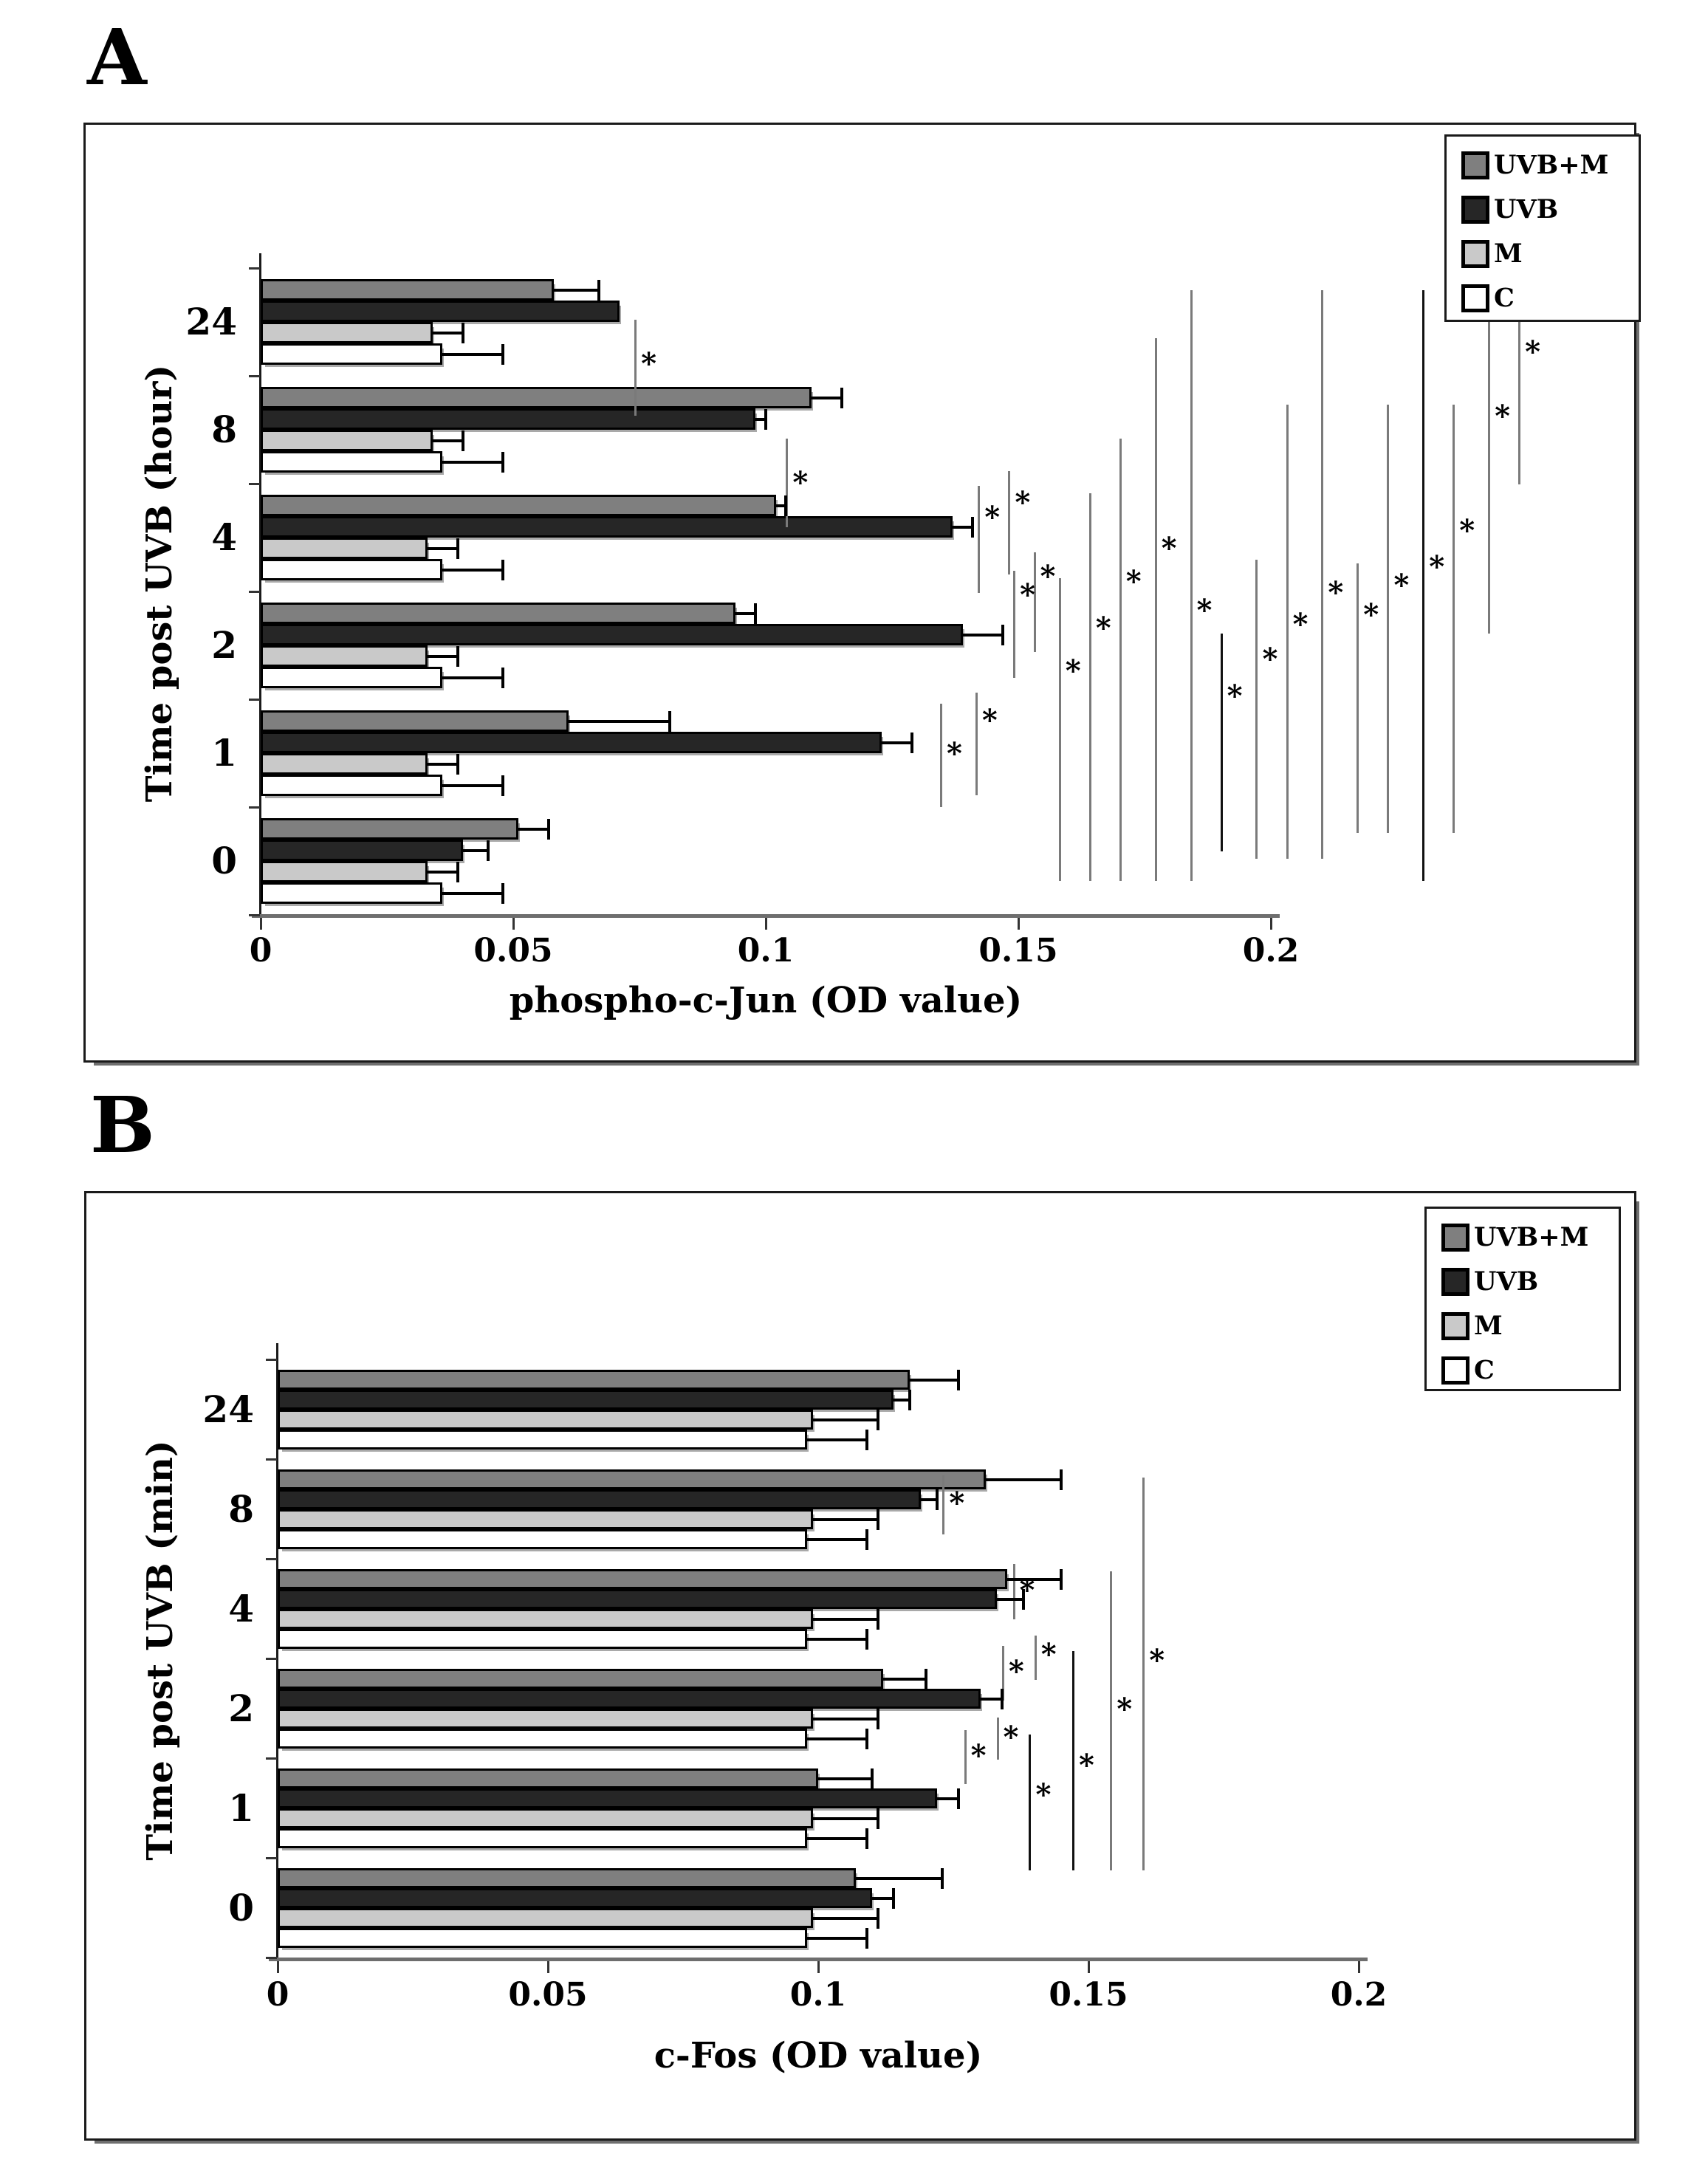  What do you see at coordinates (568, 1878) in the screenshot?
I see `bar-UVB+M-0` at bounding box center [568, 1878].